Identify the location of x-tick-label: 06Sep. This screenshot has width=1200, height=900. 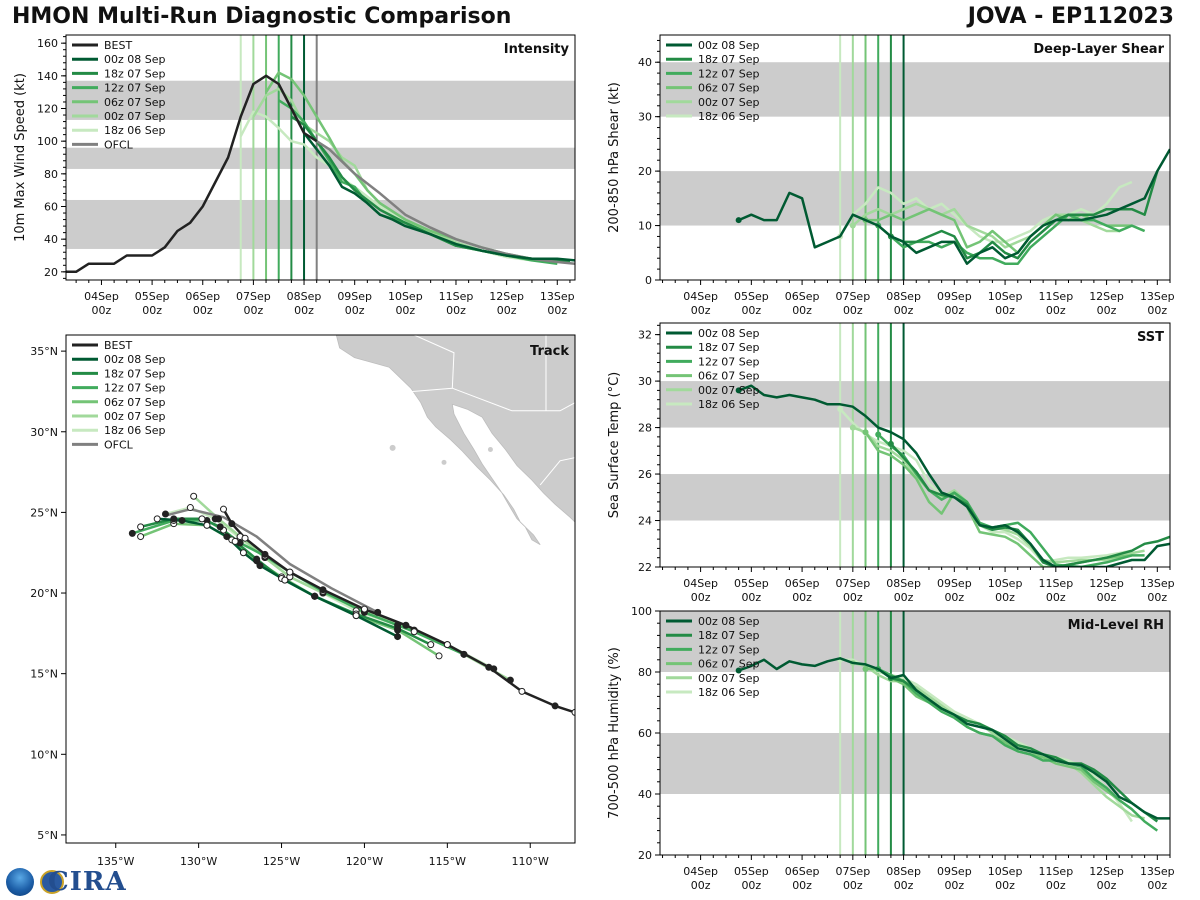
(802, 583).